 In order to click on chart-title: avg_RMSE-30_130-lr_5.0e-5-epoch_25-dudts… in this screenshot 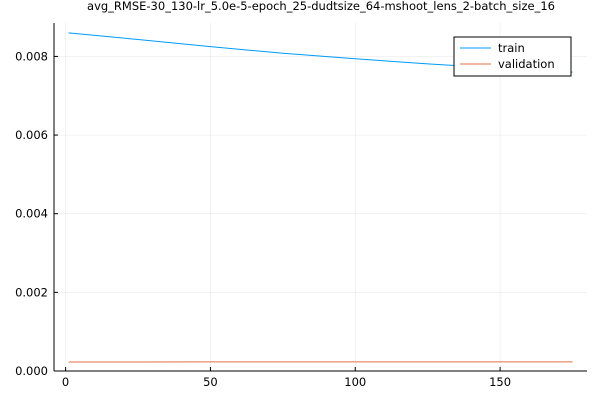, I will do `click(321, 6)`.